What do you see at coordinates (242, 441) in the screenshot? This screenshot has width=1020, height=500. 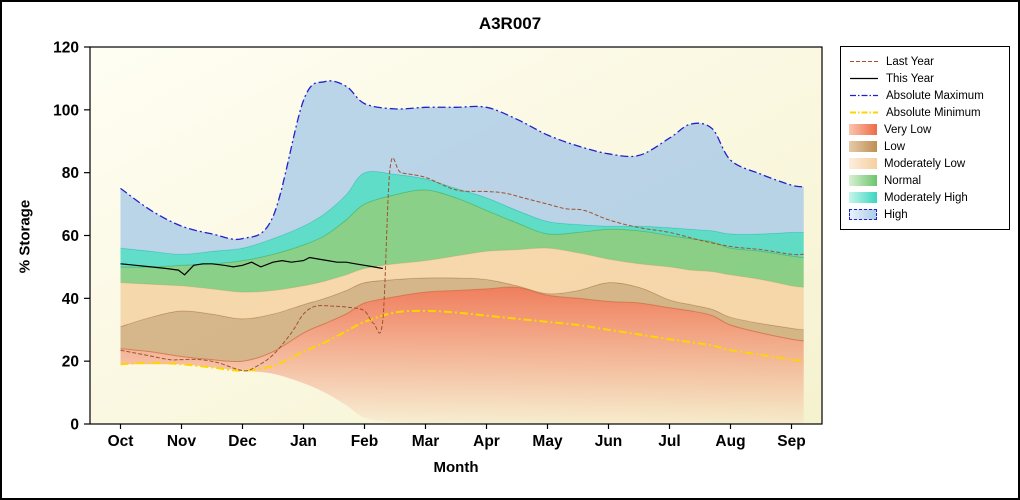 I see `x-tick-label: Dec` at bounding box center [242, 441].